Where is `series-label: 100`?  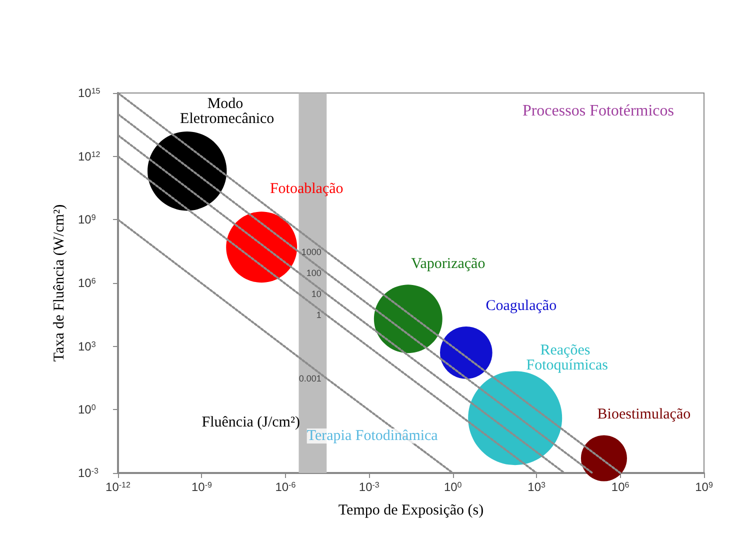
series-label: 100 is located at coordinates (314, 273).